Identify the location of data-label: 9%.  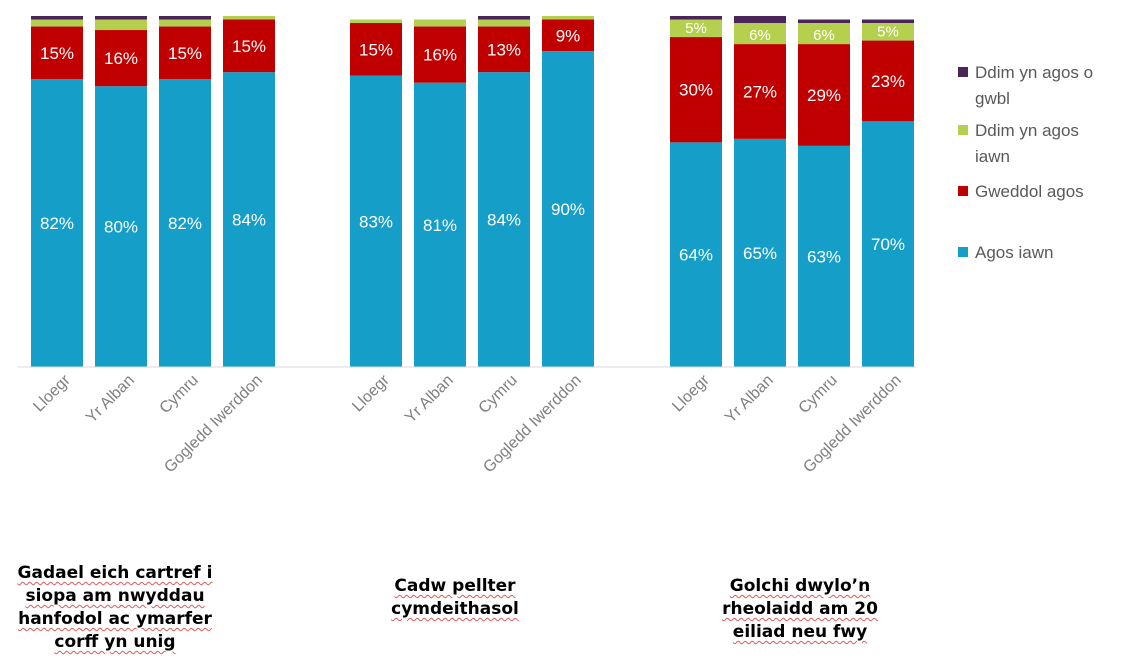
(568, 35).